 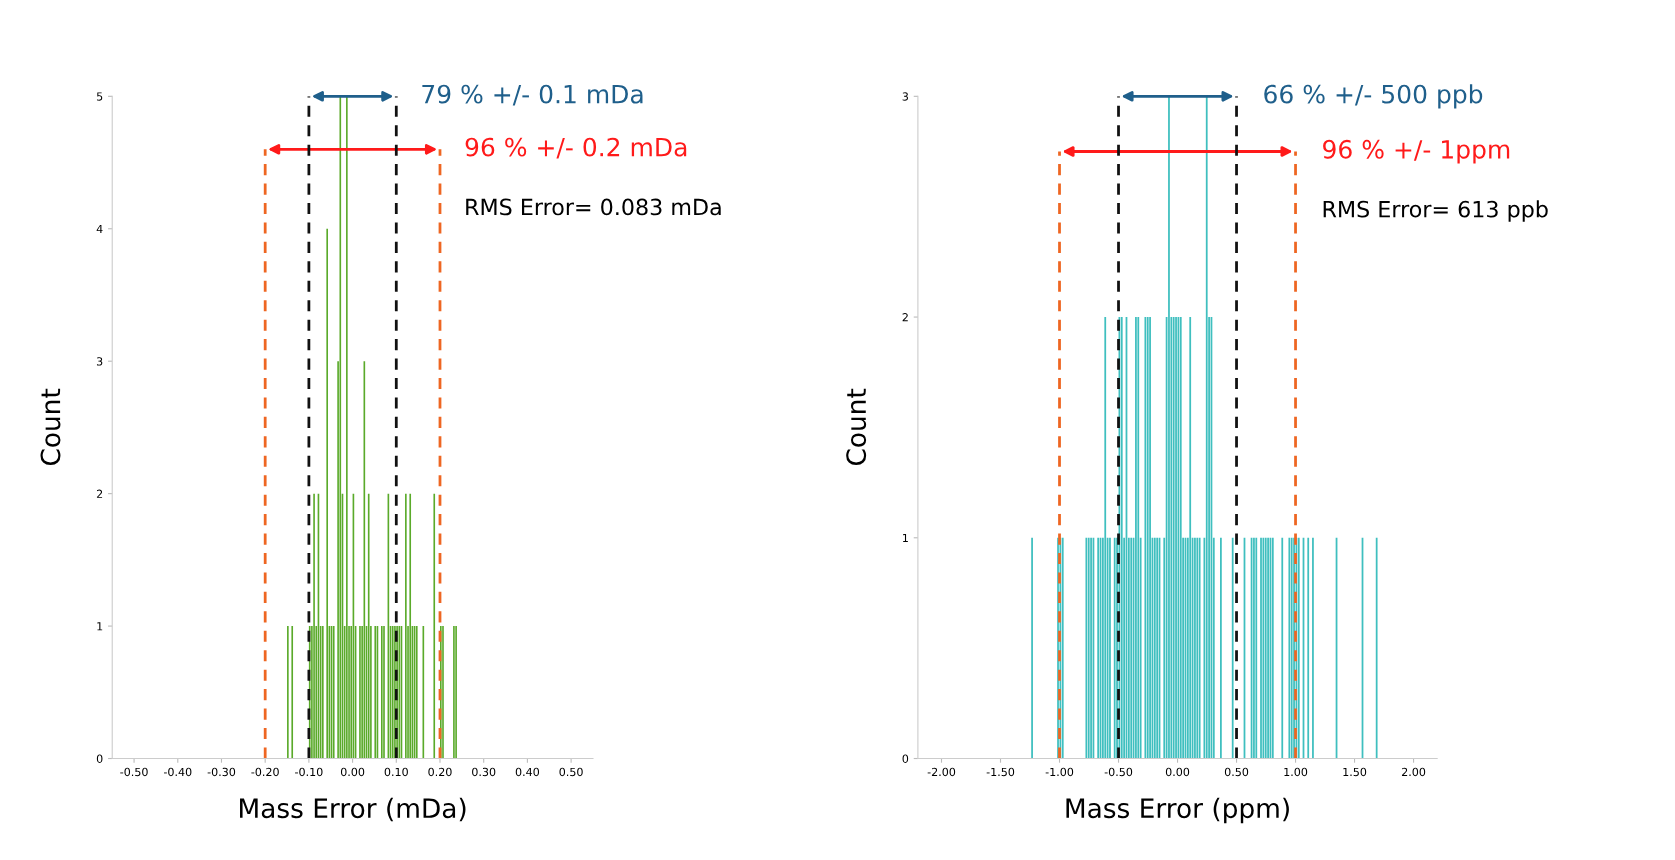 What do you see at coordinates (1435, 211) in the screenshot?
I see `annotation: RMS Error= 613 ppb` at bounding box center [1435, 211].